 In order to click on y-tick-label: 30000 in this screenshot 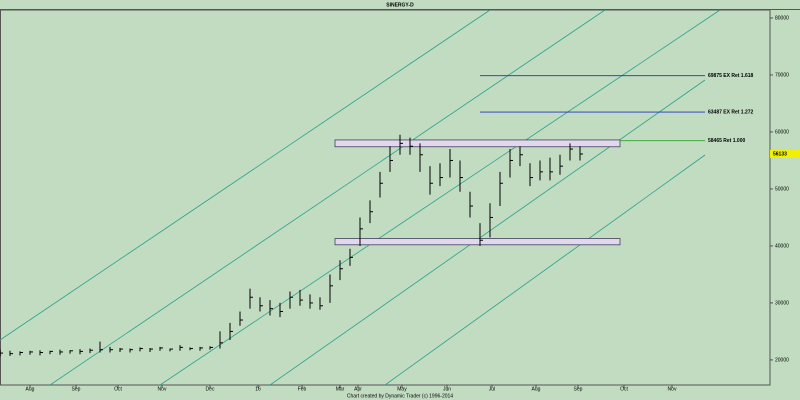, I will do `click(782, 303)`.